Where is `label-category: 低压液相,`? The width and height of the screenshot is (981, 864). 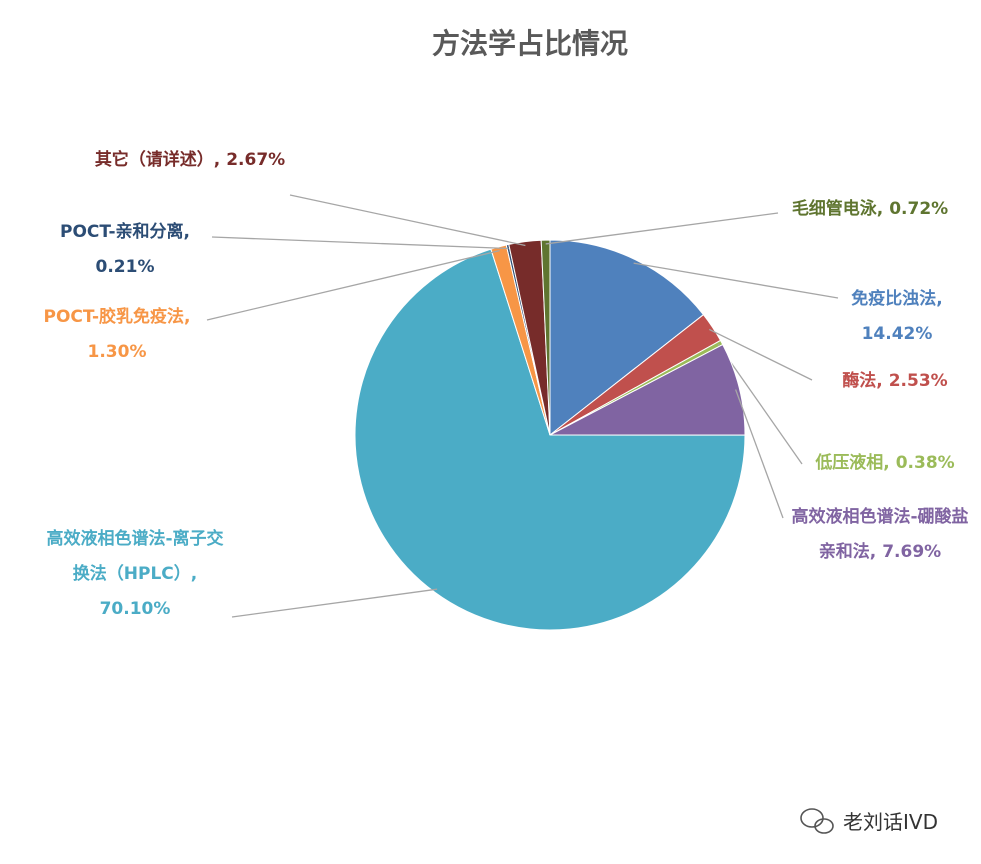 label-category: 低压液相, is located at coordinates (852, 463).